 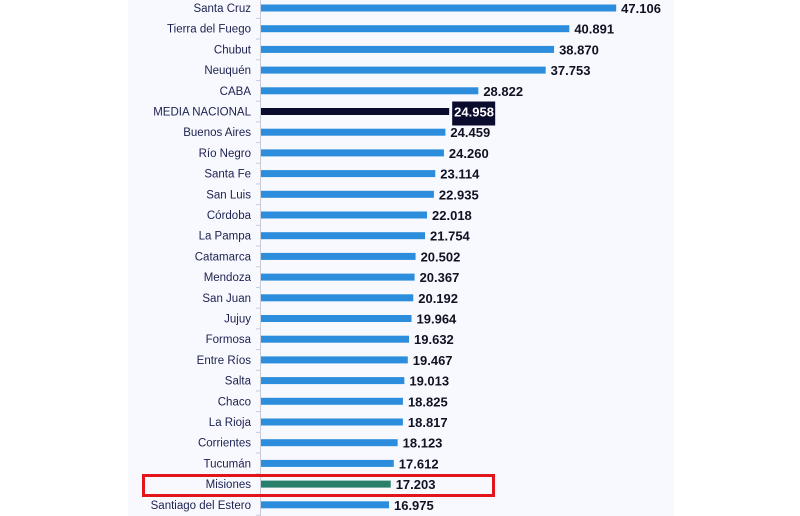 What do you see at coordinates (434, 339) in the screenshot?
I see `value-label: 19.632` at bounding box center [434, 339].